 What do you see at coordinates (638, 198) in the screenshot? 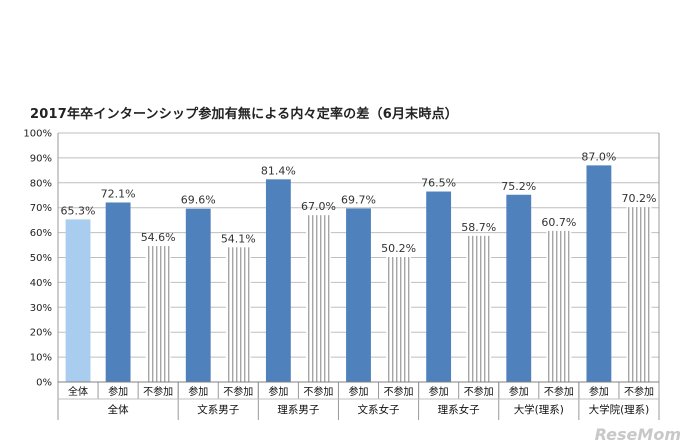
I see `data-label: 70.2%` at bounding box center [638, 198].